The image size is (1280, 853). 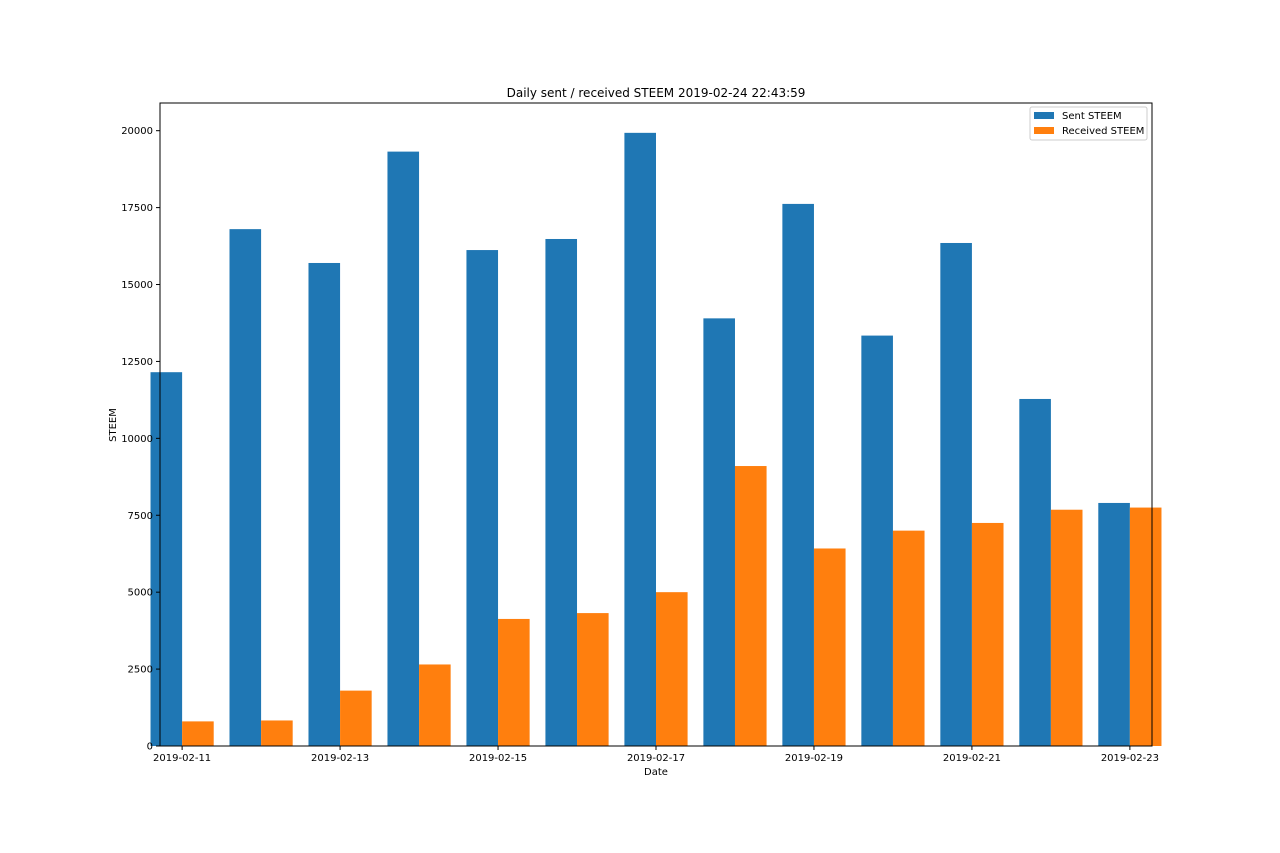 I want to click on y-tick-label: 15000, so click(x=137, y=285).